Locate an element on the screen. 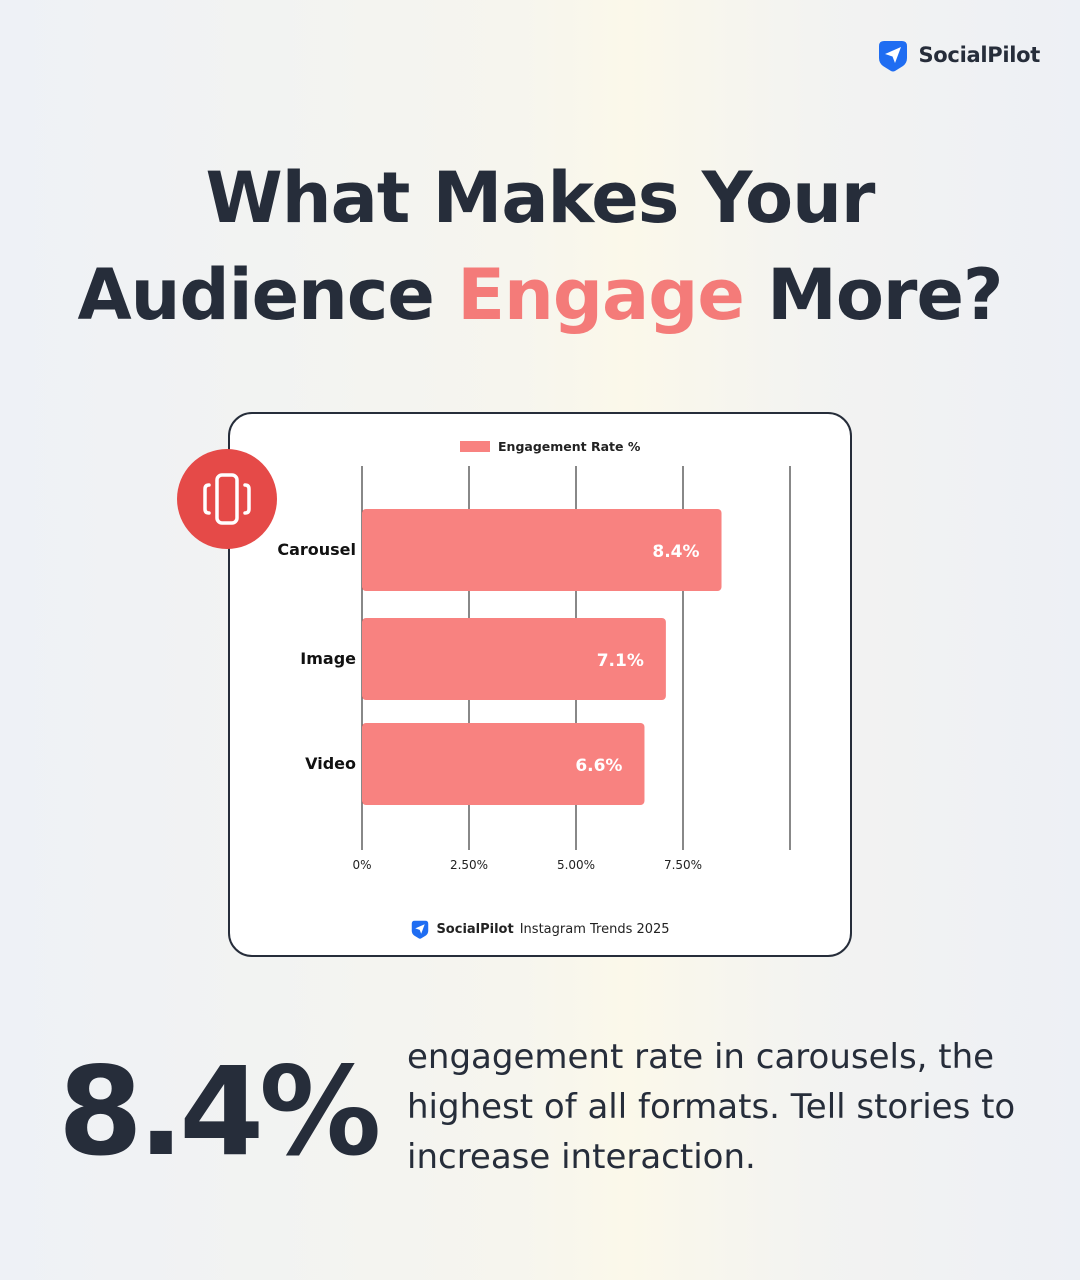  stat-desc-line: increase interaction. is located at coordinates (581, 1157).